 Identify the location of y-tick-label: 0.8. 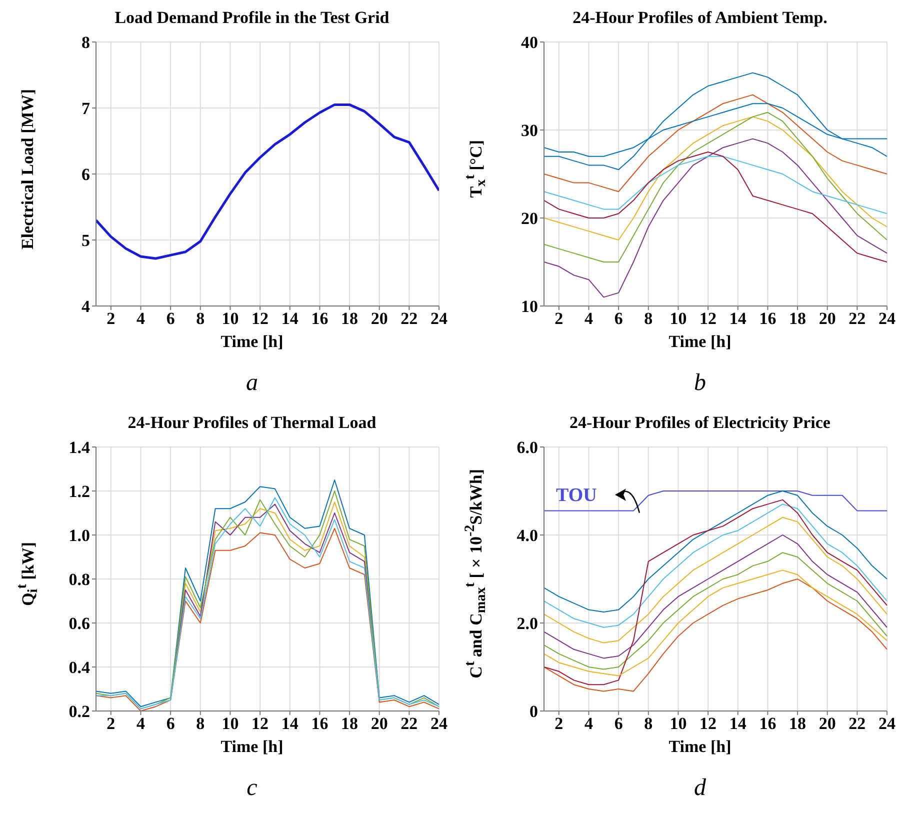
(79, 580).